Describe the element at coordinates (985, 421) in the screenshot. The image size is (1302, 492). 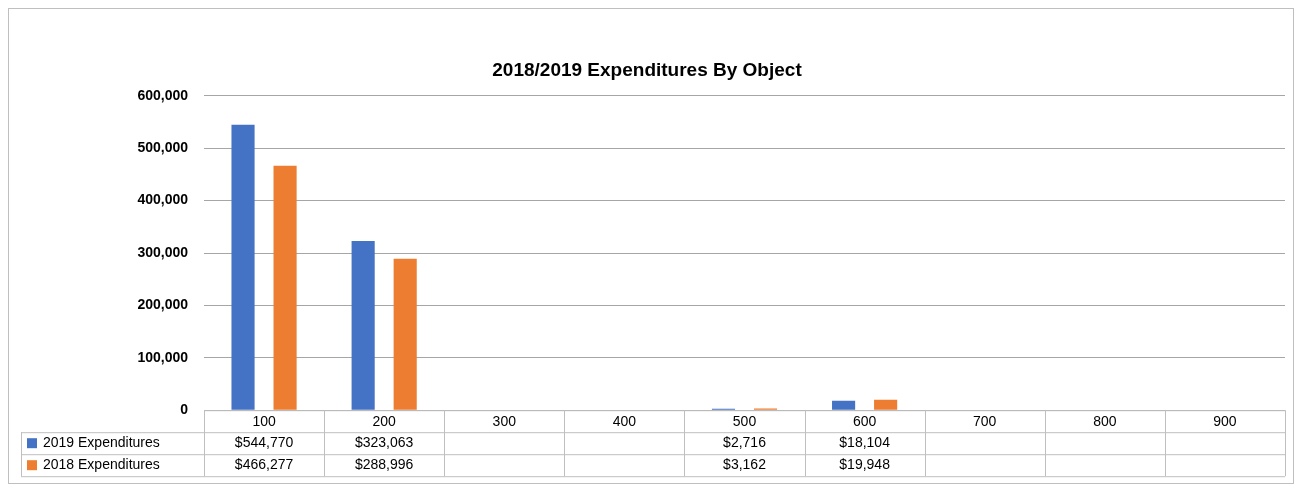
I see `x-tick-label: 700` at that location.